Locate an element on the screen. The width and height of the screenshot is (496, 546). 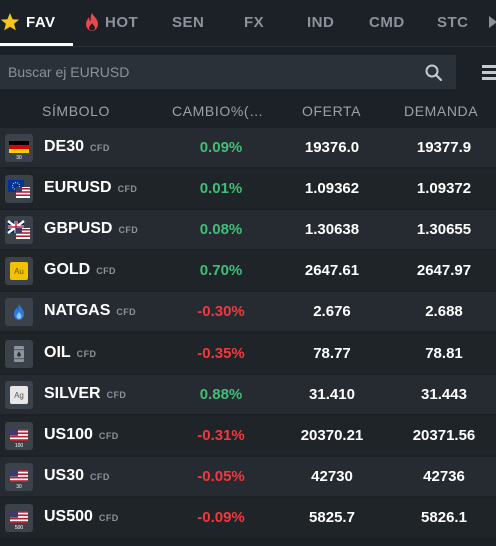
header-bid: OFERTA is located at coordinates (332, 111).